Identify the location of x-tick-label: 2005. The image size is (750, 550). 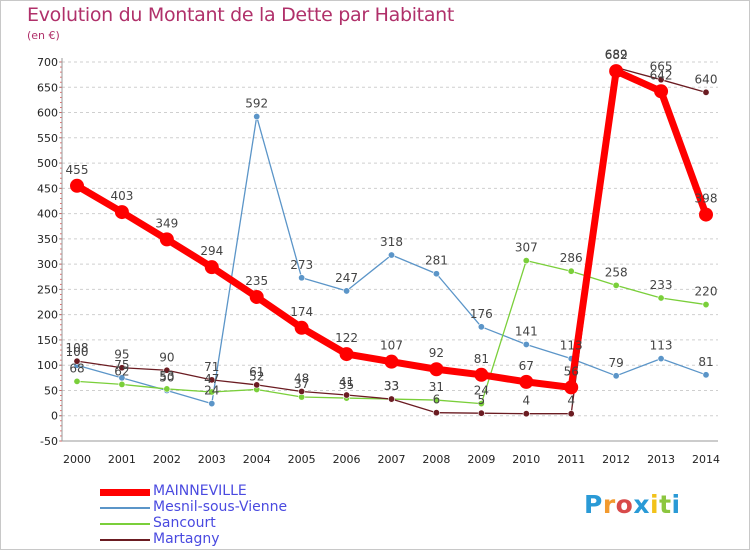
(302, 459).